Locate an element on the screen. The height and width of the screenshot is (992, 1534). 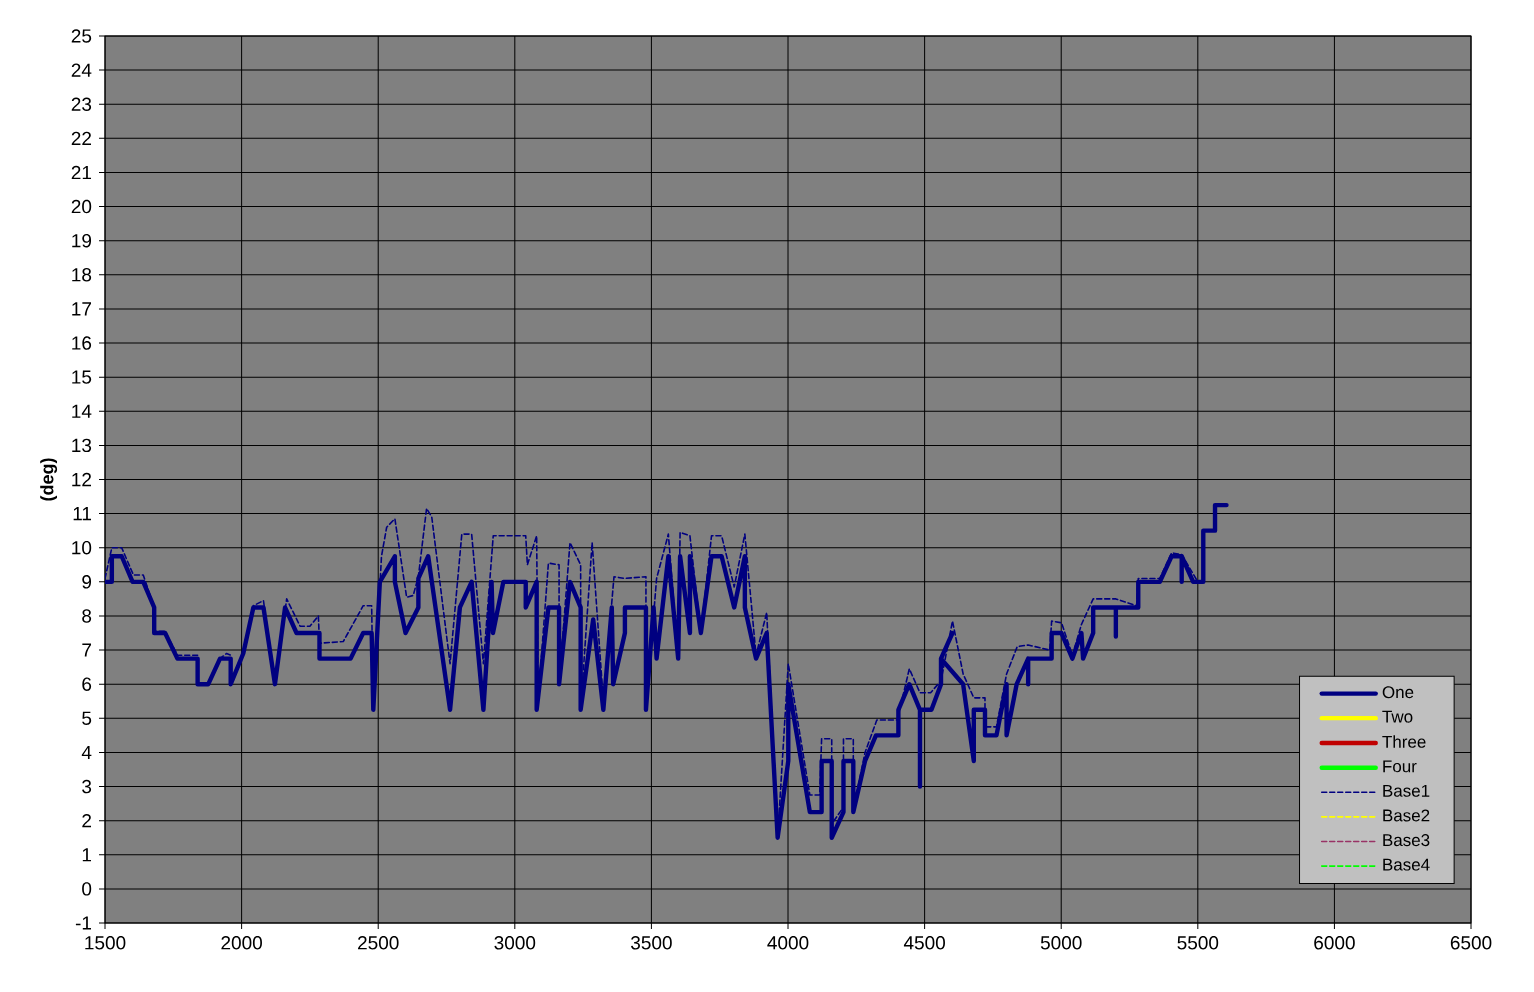
y-axis-title: (deg) is located at coordinates (49, 479).